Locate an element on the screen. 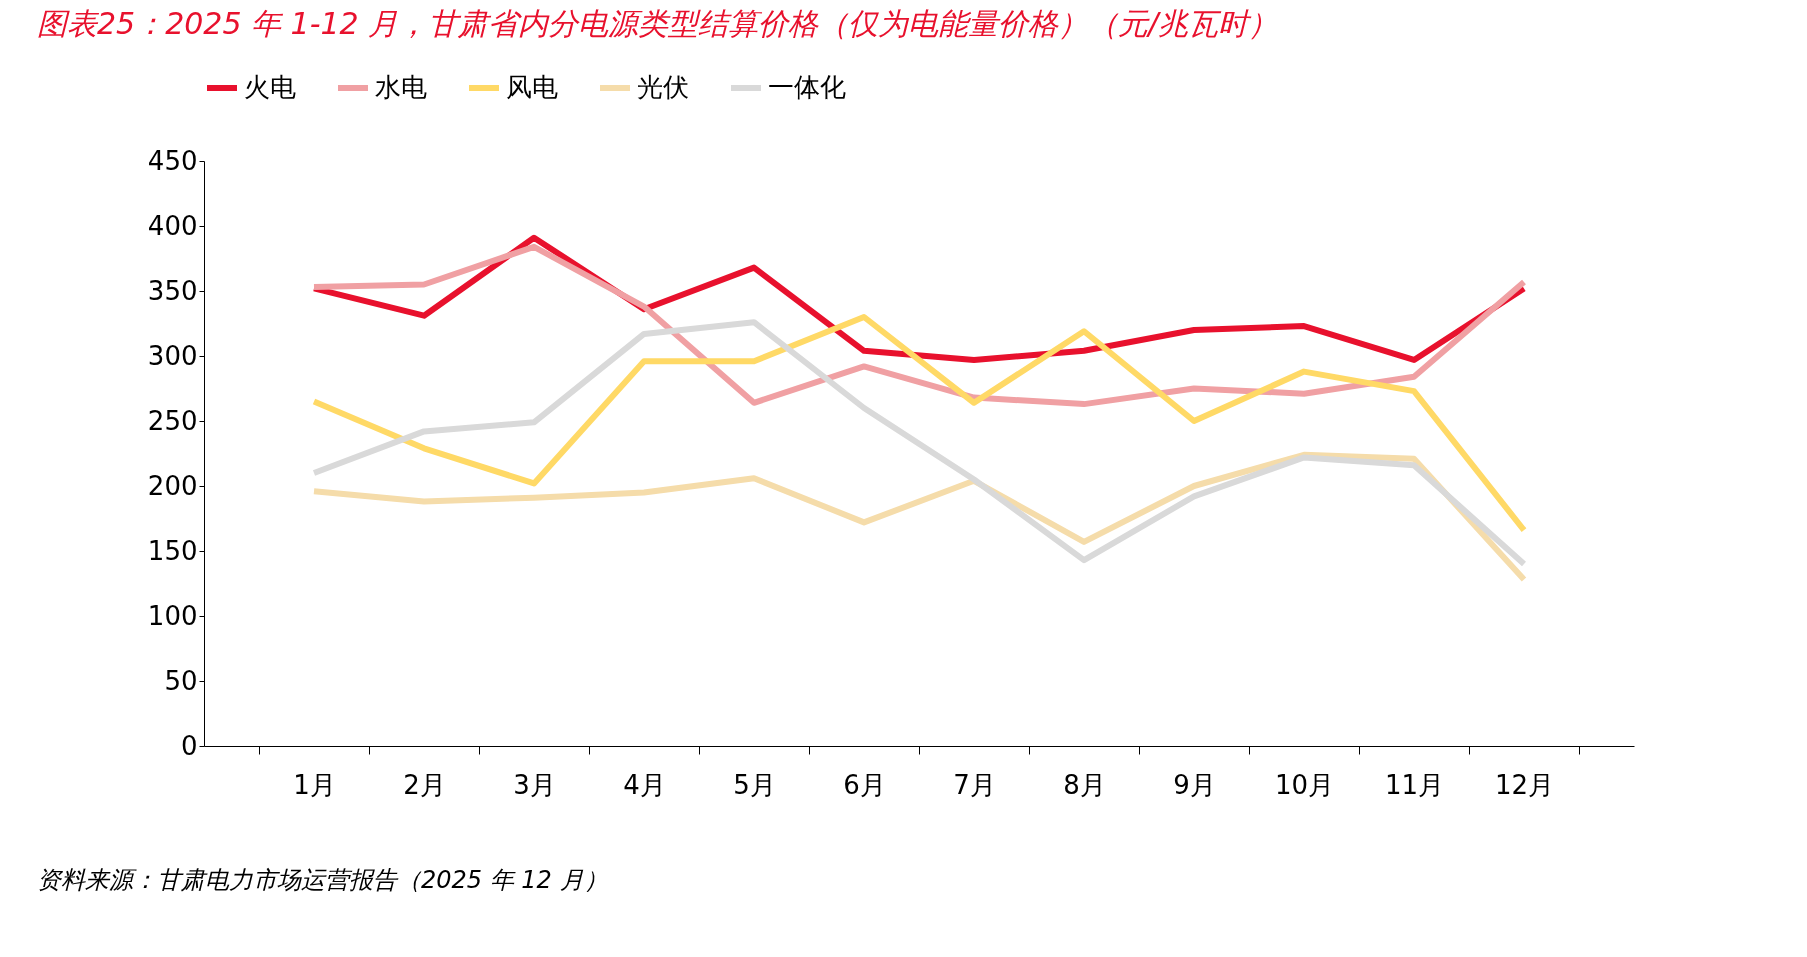  x-tick-label: 2月 is located at coordinates (424, 784).